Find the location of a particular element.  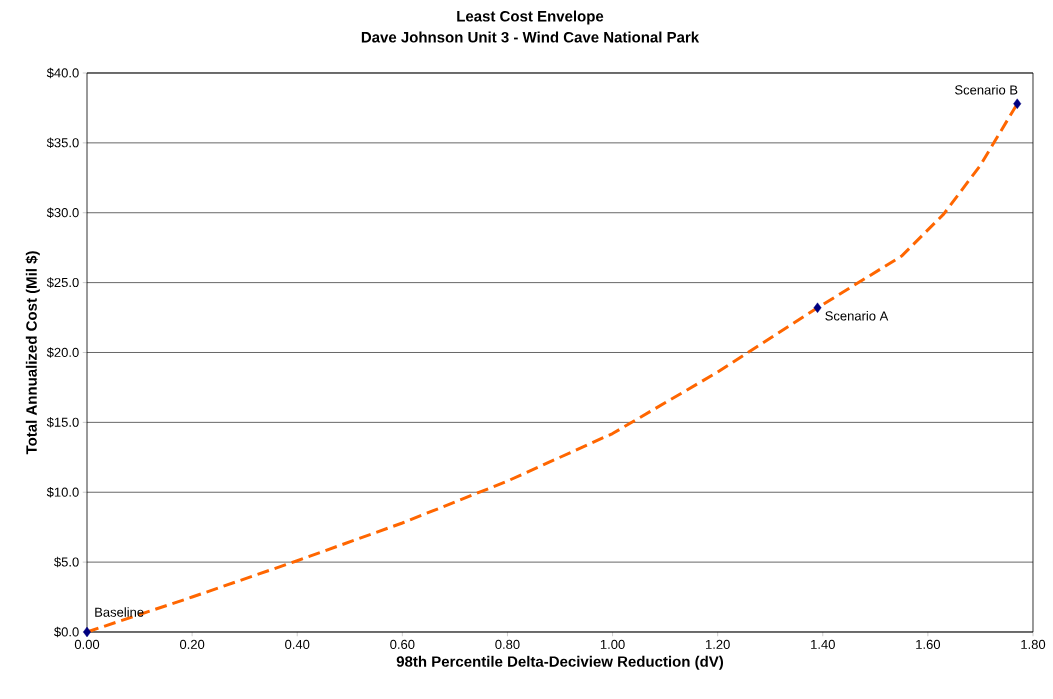

y-tick-label: $40.0 is located at coordinates (62, 73).